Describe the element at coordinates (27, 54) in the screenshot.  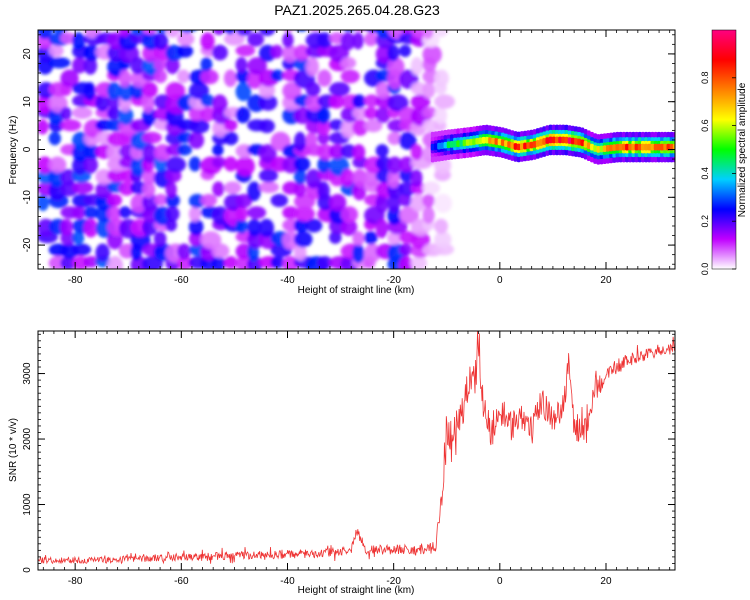
I see `y-tick-label: 20` at that location.